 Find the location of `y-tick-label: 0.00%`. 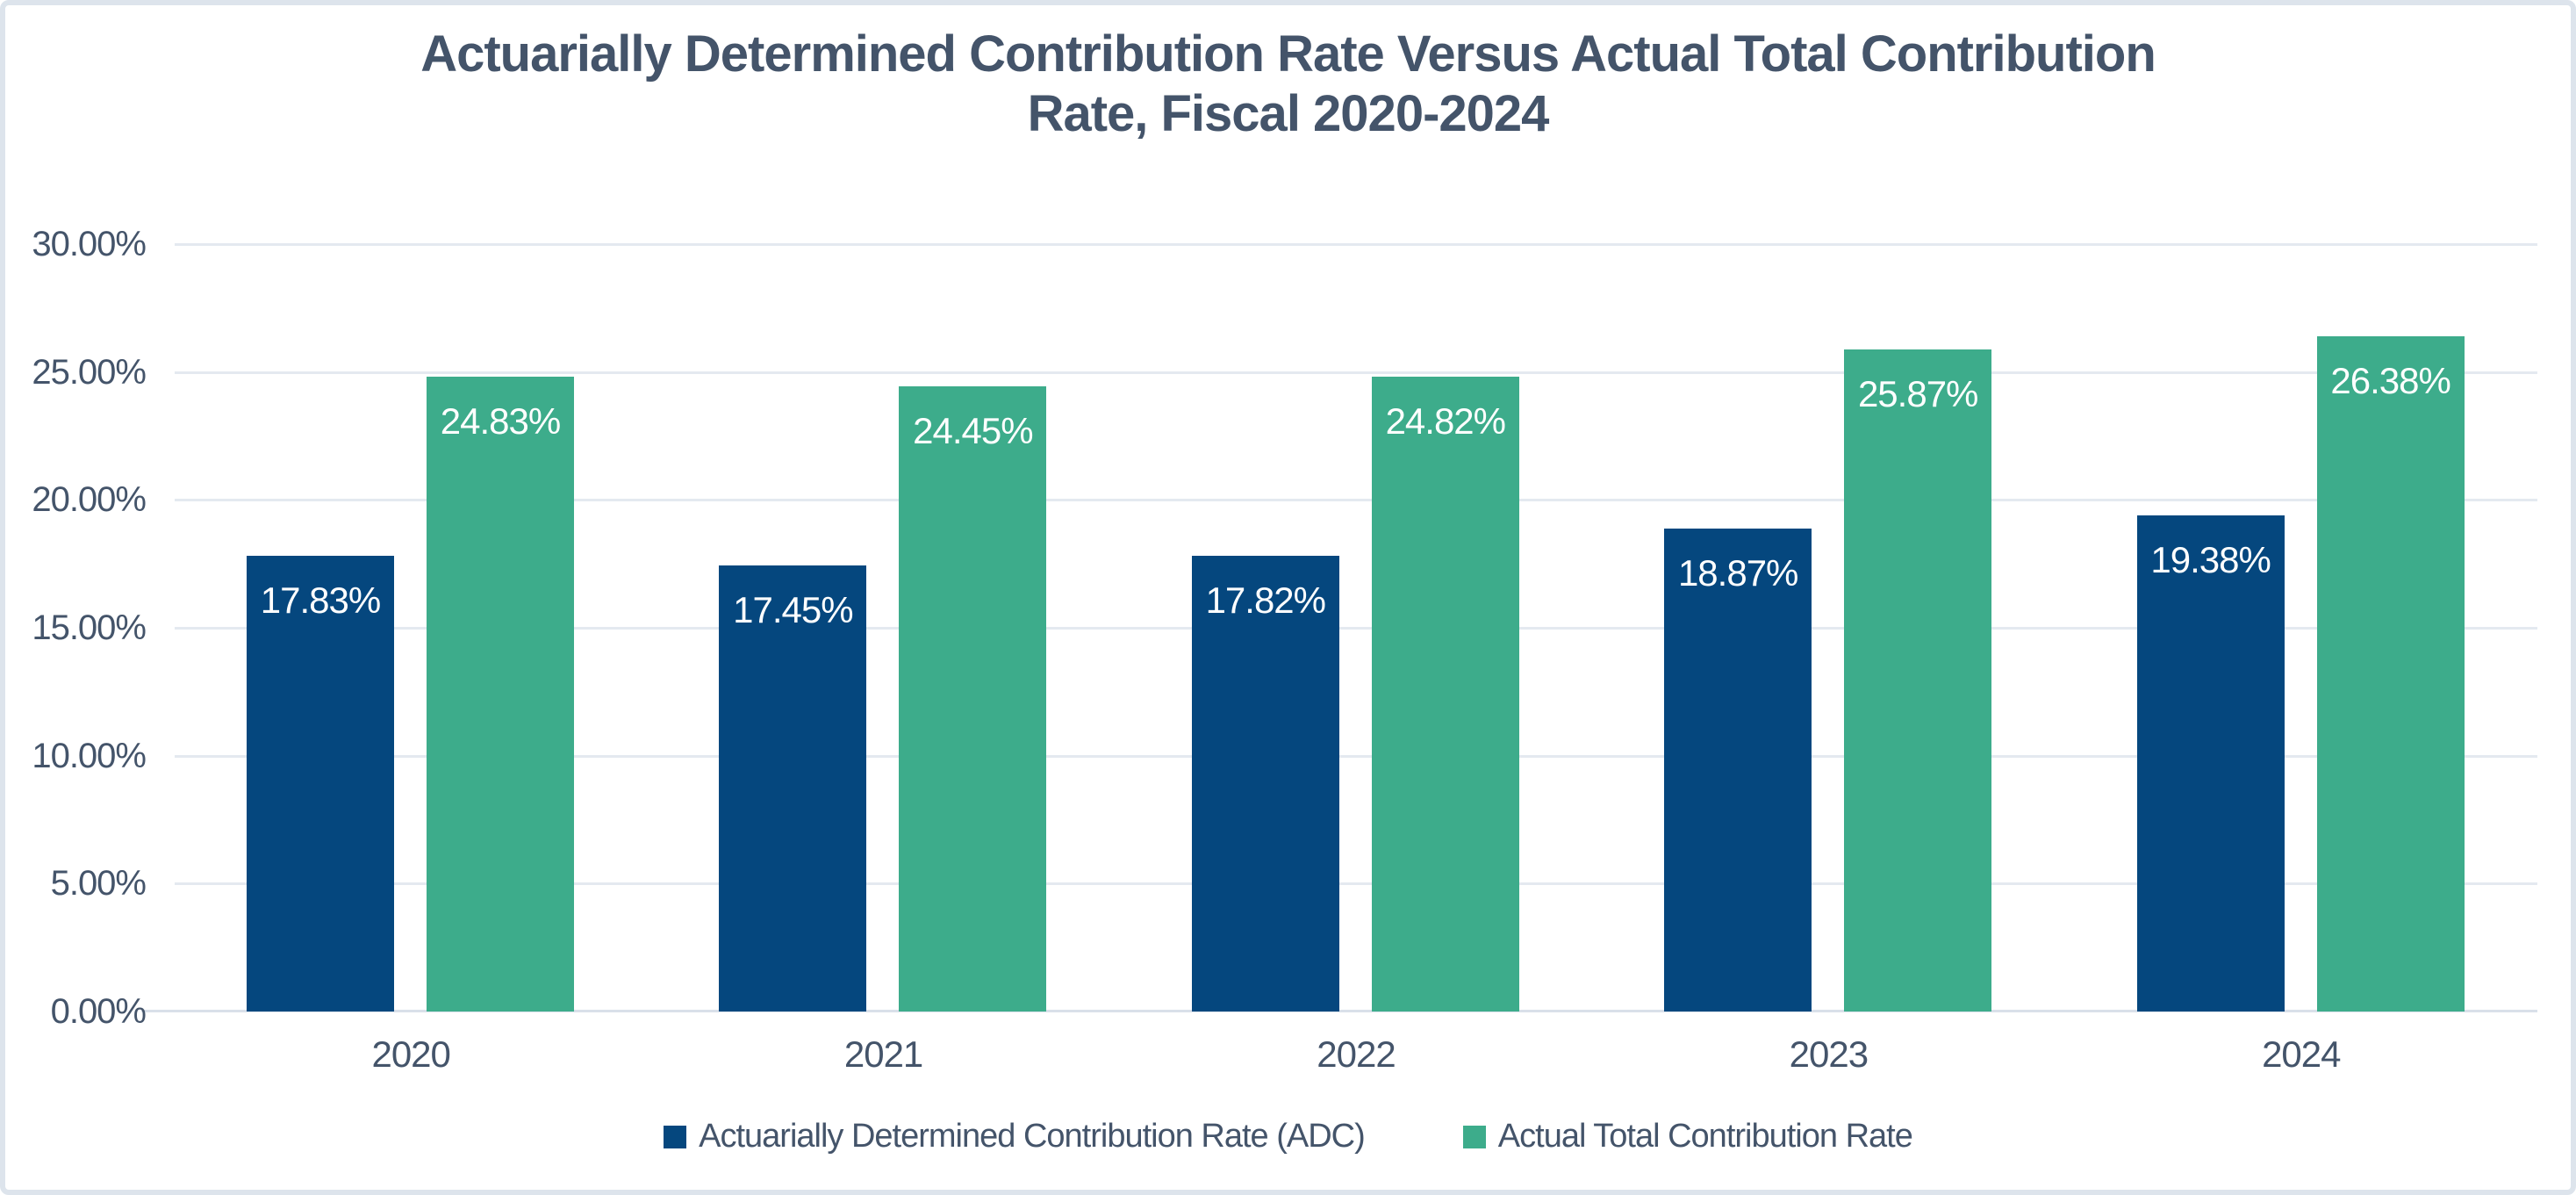

y-tick-label: 0.00% is located at coordinates (99, 1011).